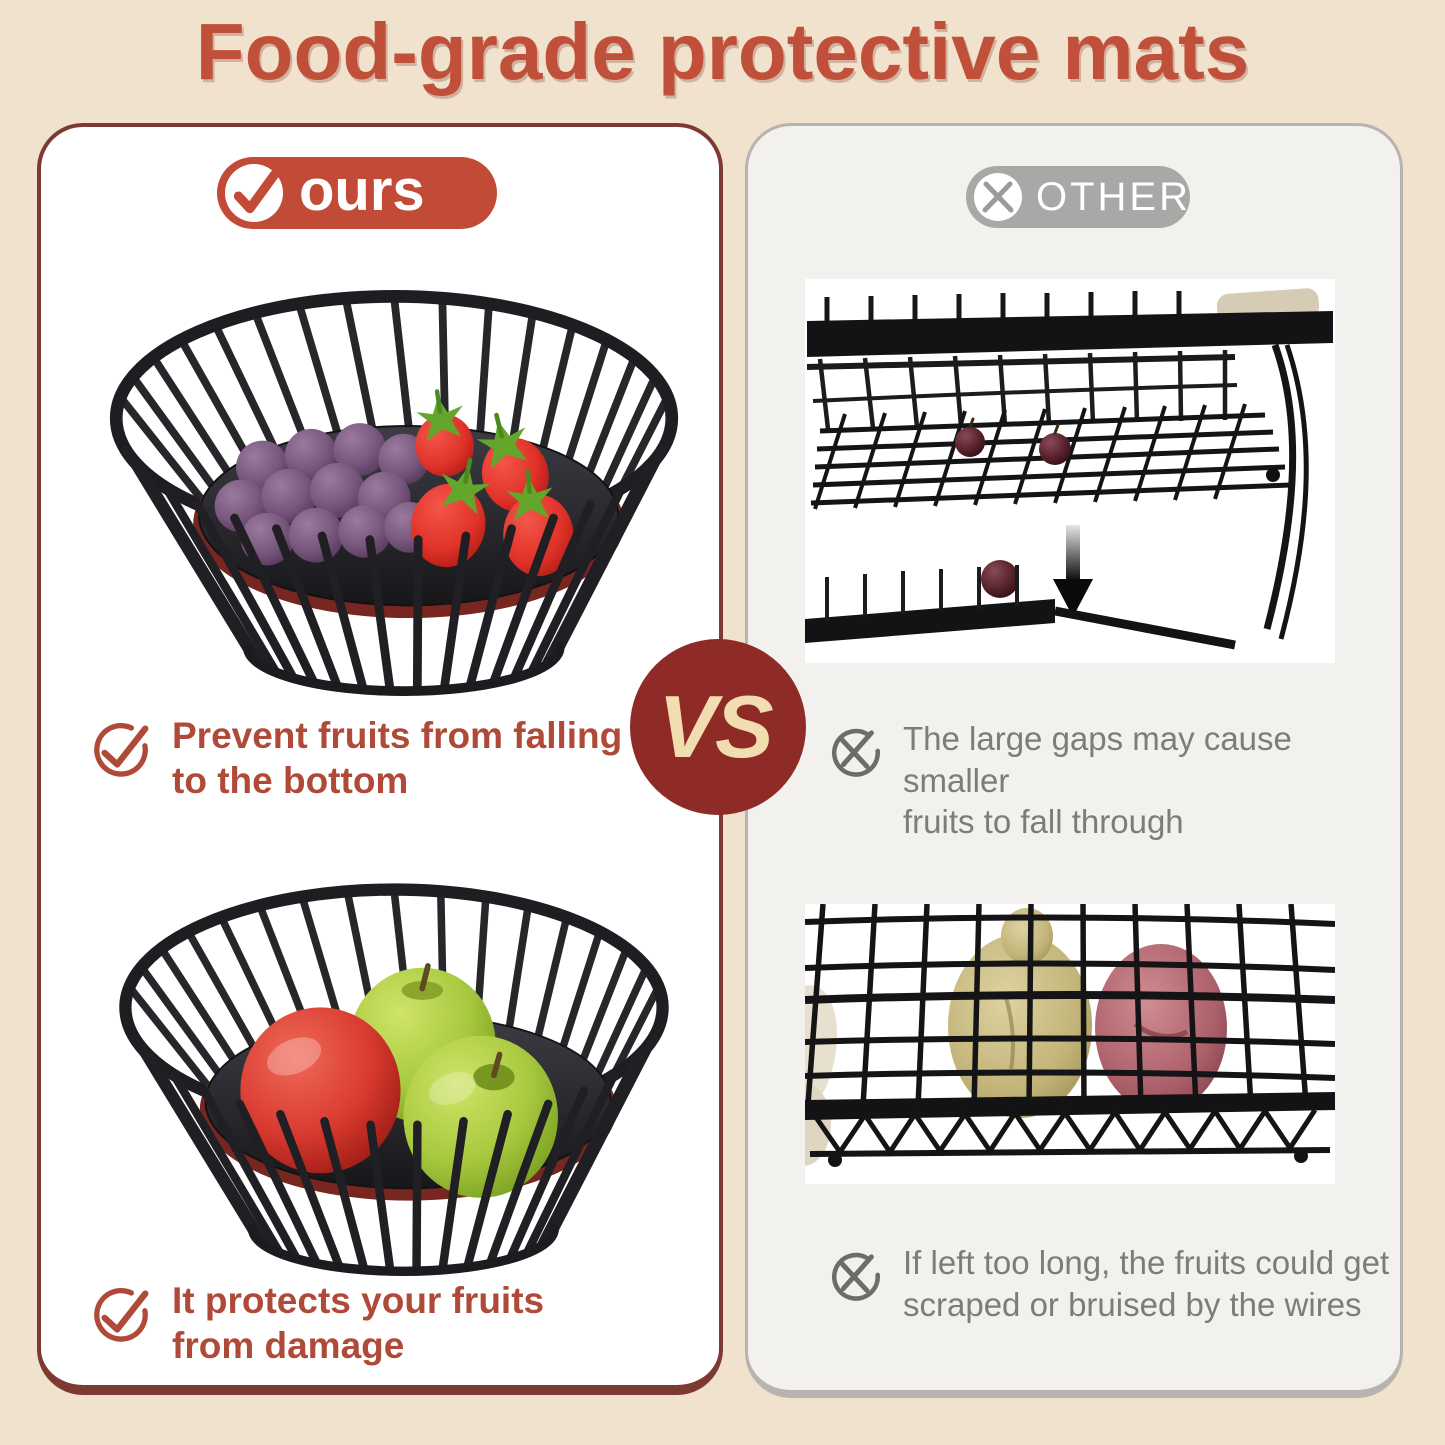 The image size is (1445, 1445). What do you see at coordinates (399, 1080) in the screenshot?
I see `apples` at bounding box center [399, 1080].